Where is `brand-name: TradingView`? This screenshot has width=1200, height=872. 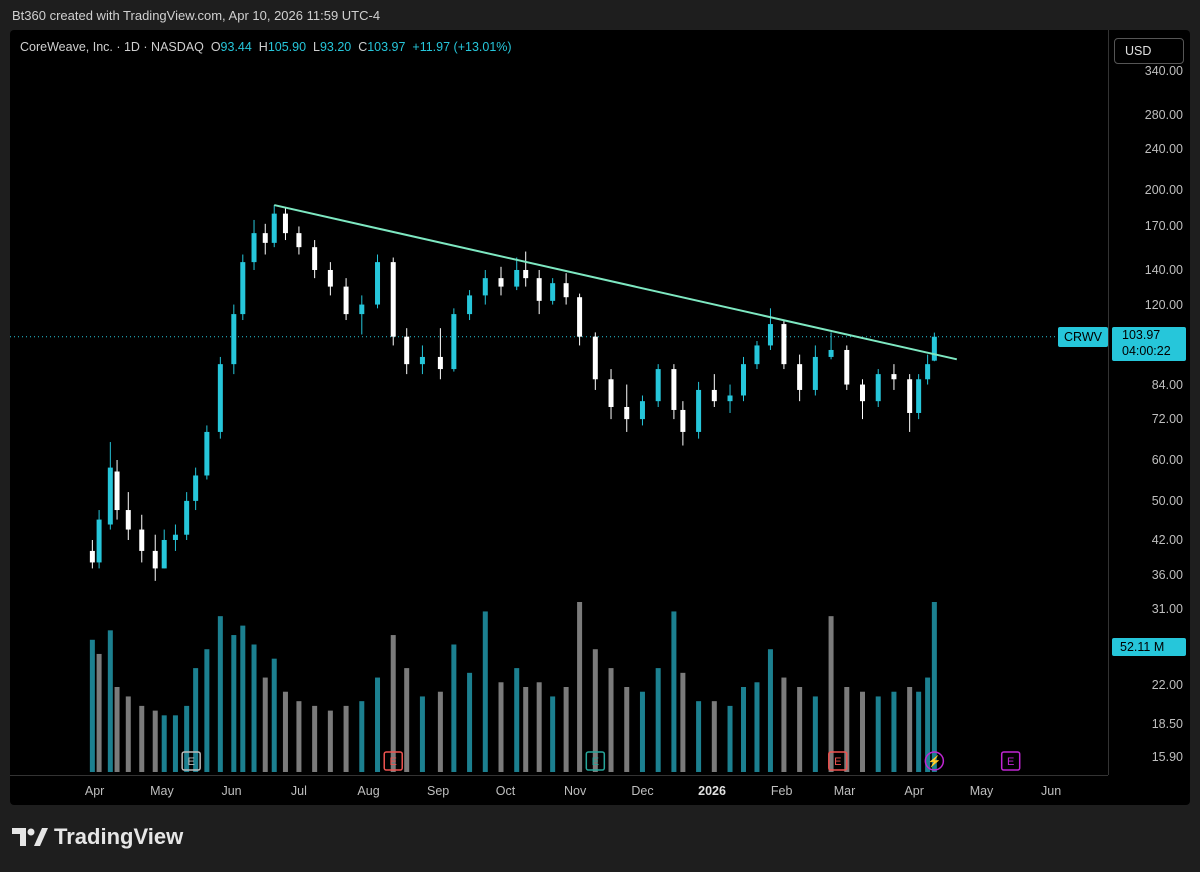
brand-name: TradingView is located at coordinates (119, 836).